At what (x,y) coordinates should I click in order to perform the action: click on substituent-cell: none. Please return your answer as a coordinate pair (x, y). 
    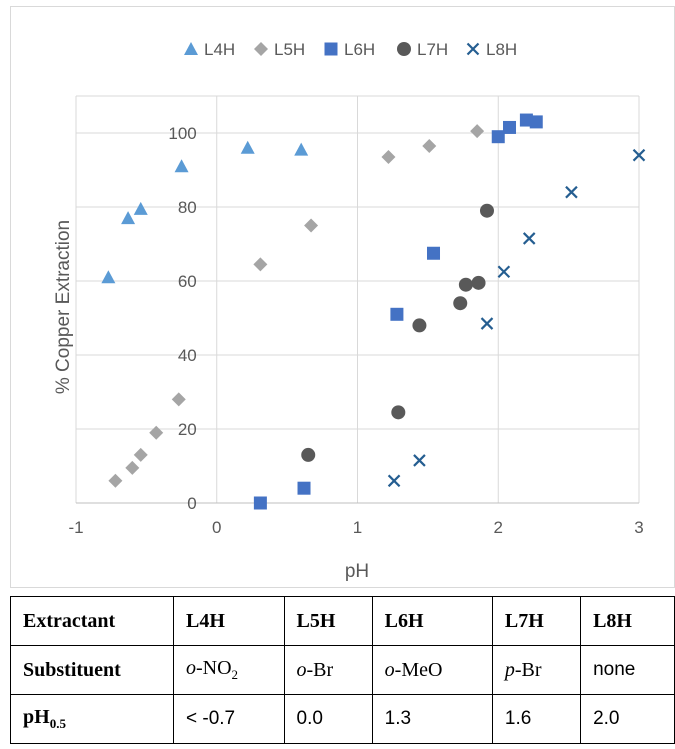
    Looking at the image, I should click on (627, 670).